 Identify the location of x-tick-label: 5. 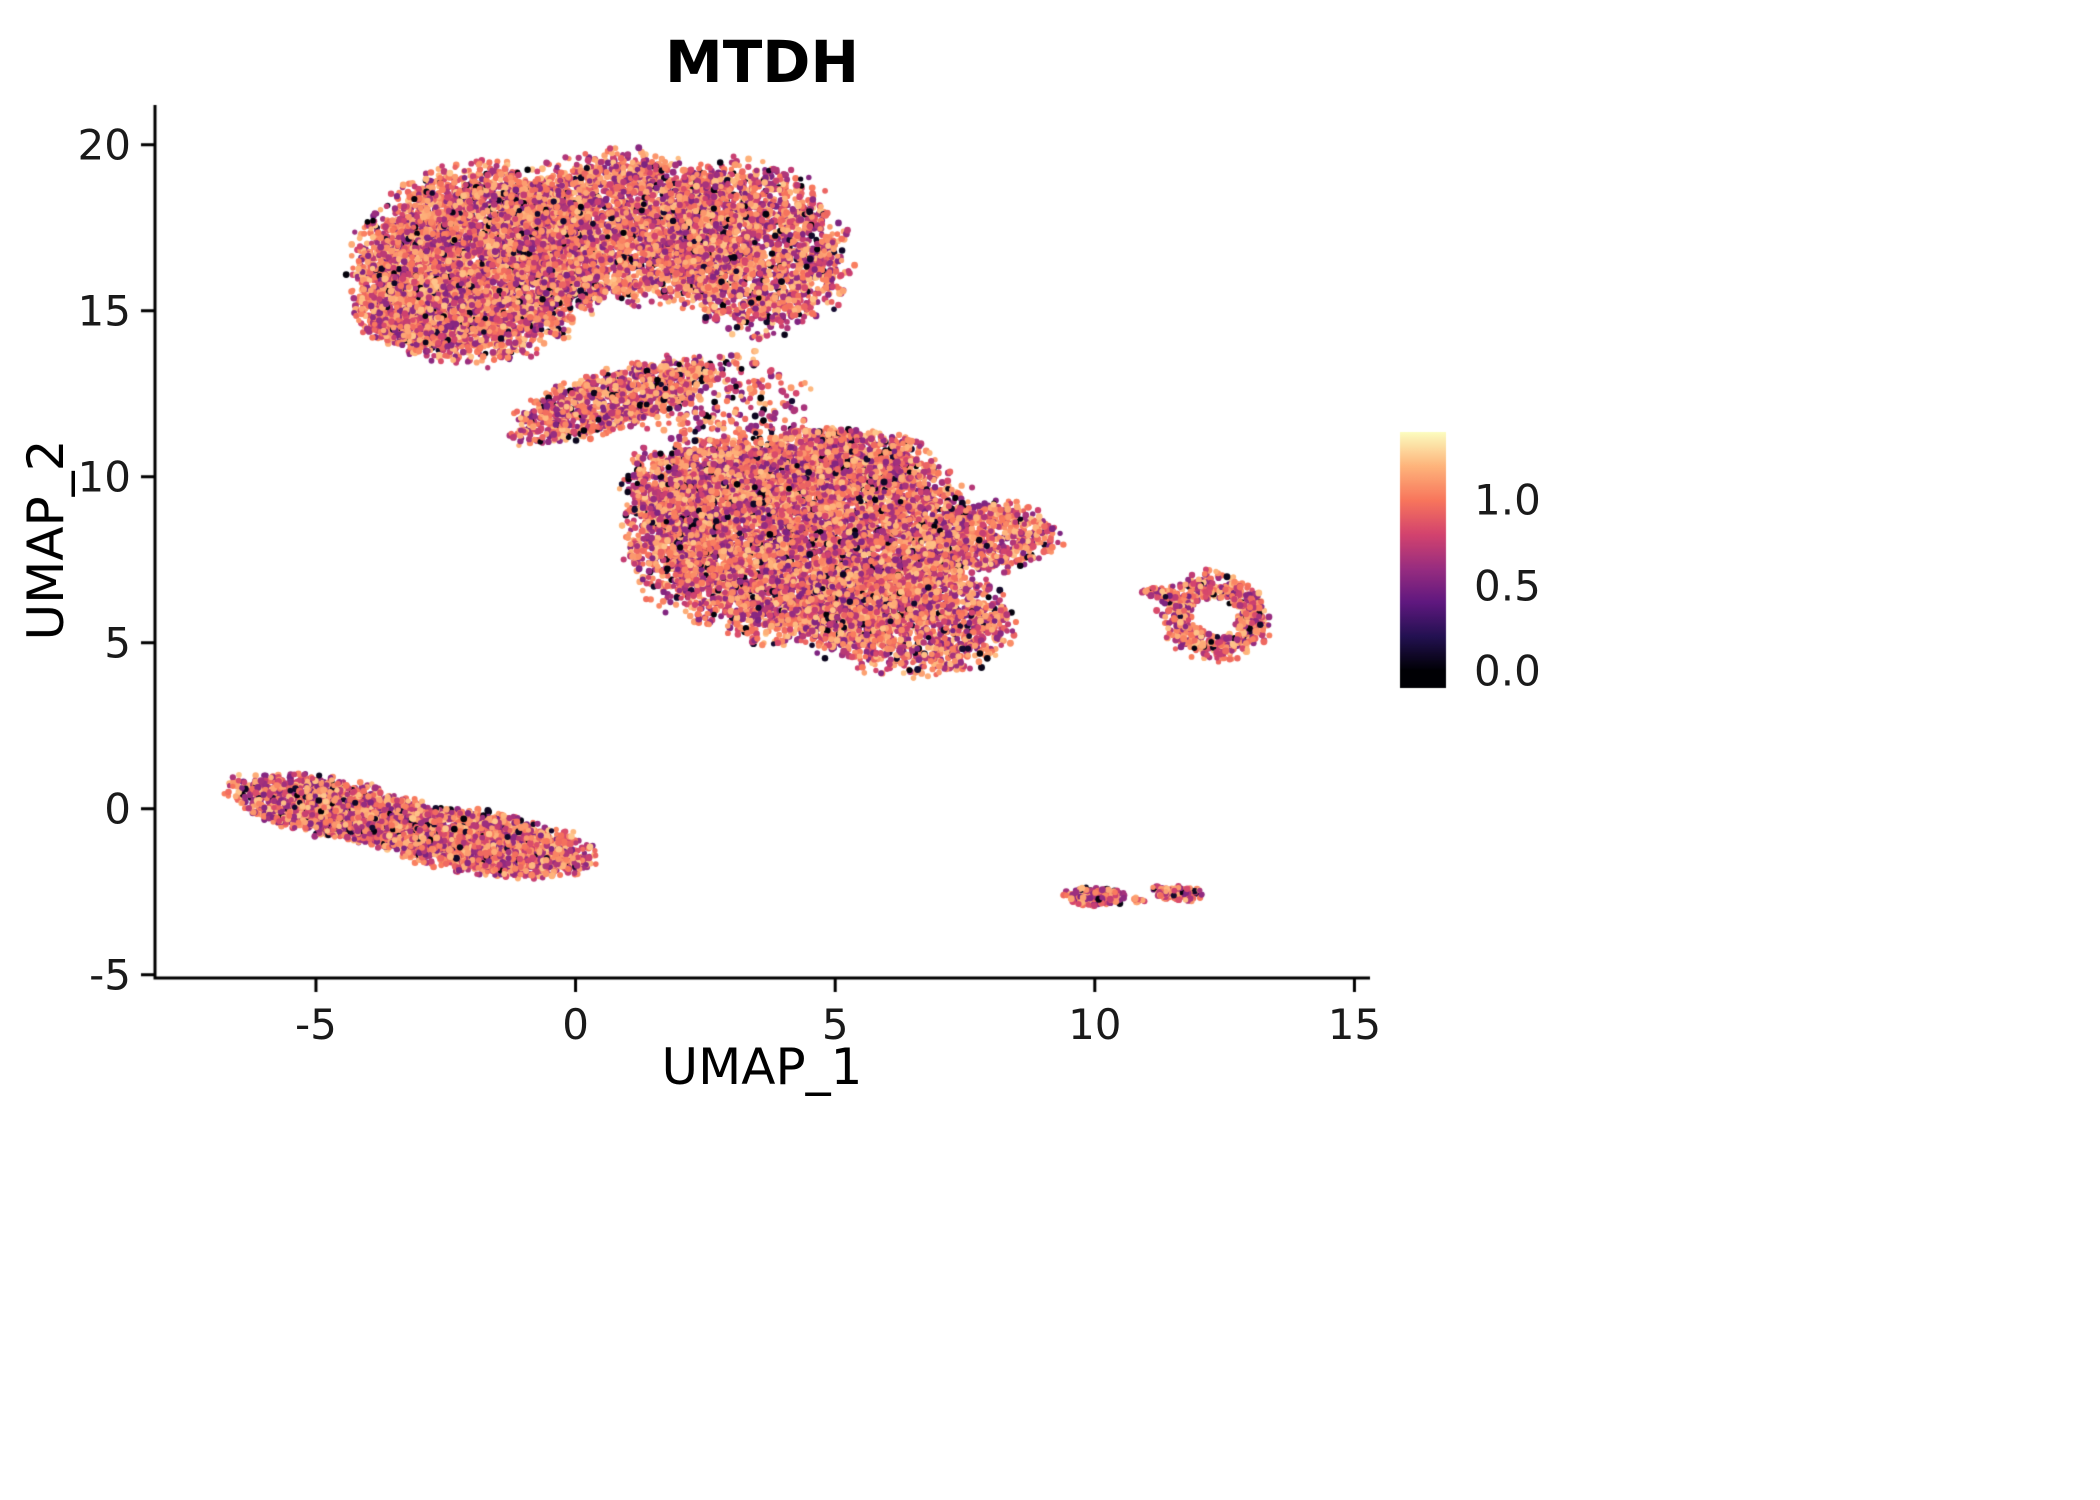
(835, 1024).